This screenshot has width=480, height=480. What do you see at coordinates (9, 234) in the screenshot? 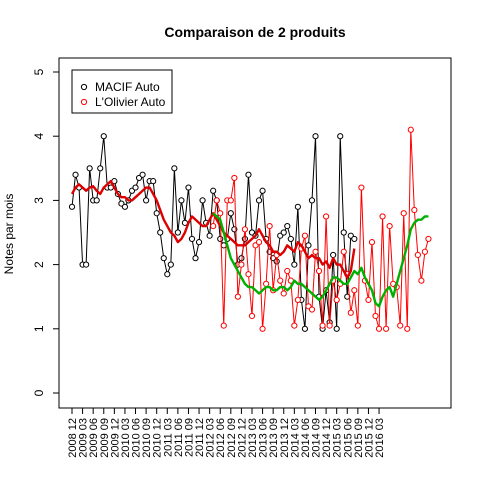
I see `y-axis-label: Notes par mois` at bounding box center [9, 234].